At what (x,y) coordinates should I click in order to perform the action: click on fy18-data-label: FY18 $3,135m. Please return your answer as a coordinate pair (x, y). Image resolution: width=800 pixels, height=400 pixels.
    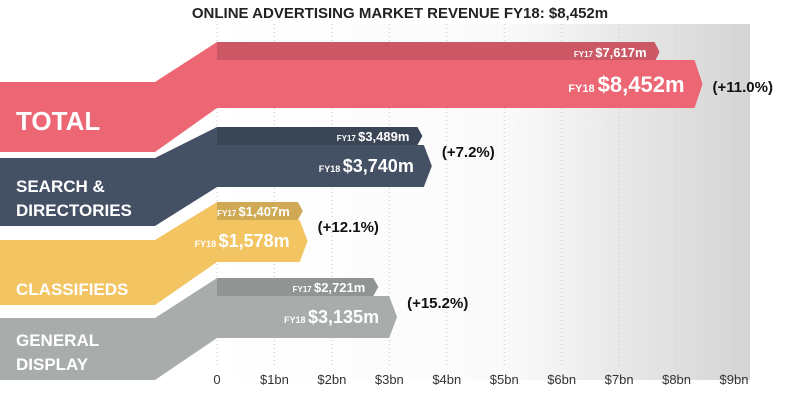
    Looking at the image, I should click on (331, 317).